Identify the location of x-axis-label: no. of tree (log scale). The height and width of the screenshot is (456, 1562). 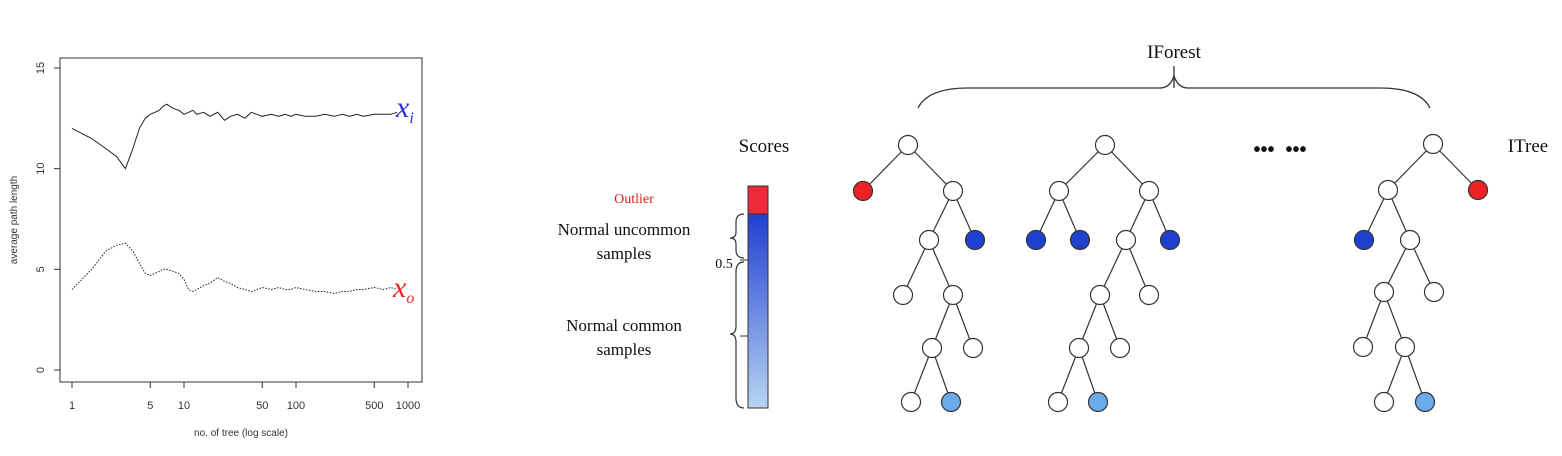
(241, 433).